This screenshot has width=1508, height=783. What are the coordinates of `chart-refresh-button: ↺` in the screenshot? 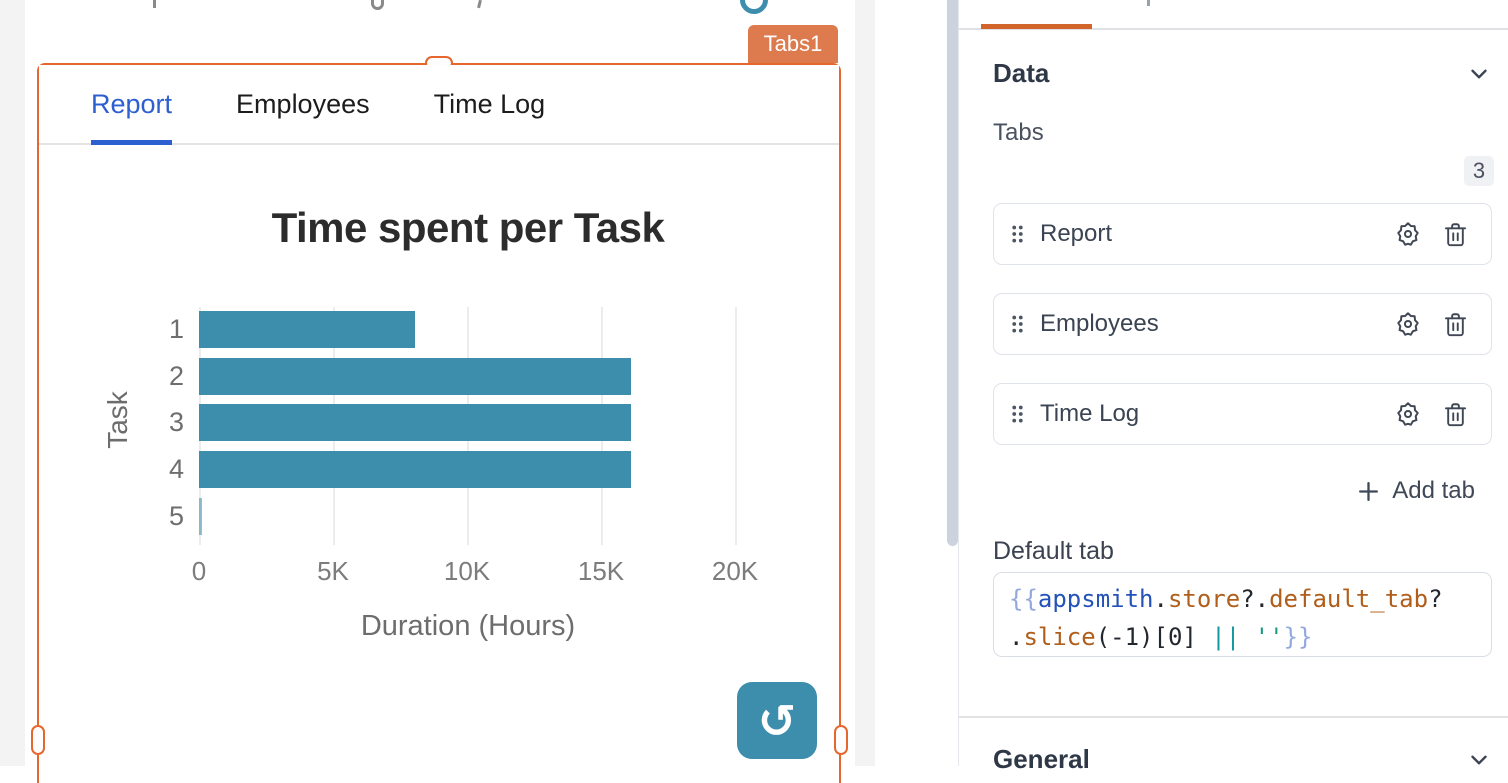 It's located at (777, 720).